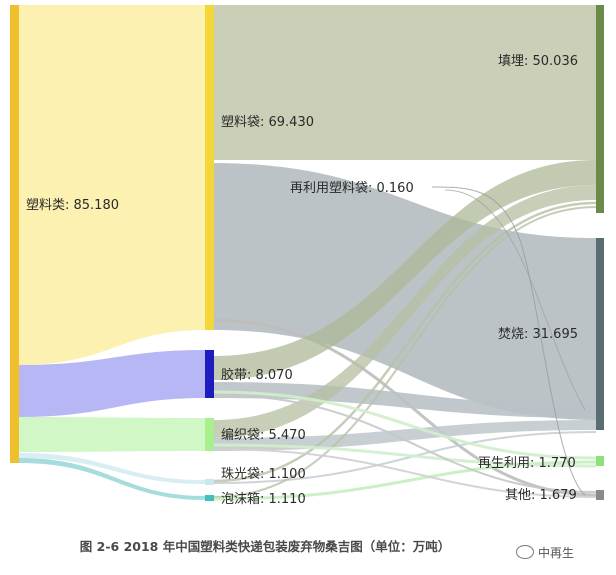  Describe the element at coordinates (352, 188) in the screenshot. I see `annotation-reused-bags: 再利用塑料袋: 0.160` at that location.